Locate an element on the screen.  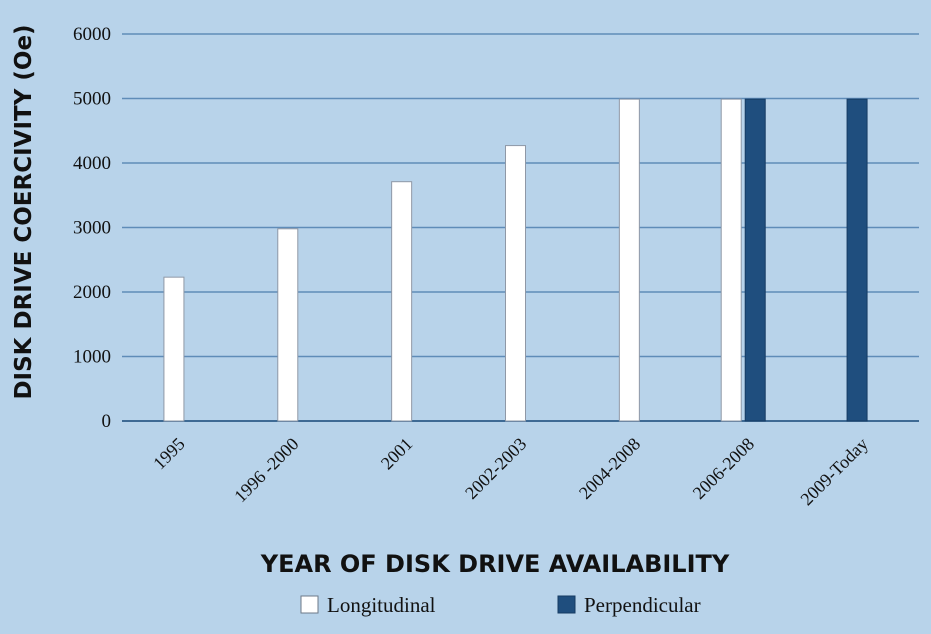
x-tick-label: 2001 is located at coordinates (397, 454).